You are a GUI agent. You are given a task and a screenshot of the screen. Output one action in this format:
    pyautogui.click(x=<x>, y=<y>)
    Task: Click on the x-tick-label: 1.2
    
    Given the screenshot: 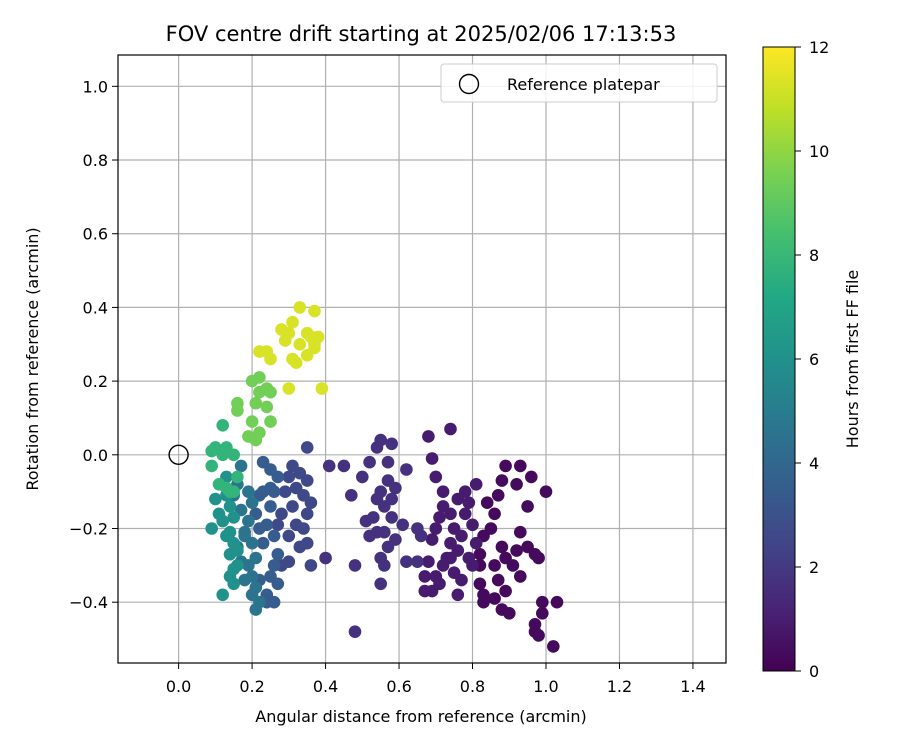 What is the action you would take?
    pyautogui.click(x=619, y=686)
    